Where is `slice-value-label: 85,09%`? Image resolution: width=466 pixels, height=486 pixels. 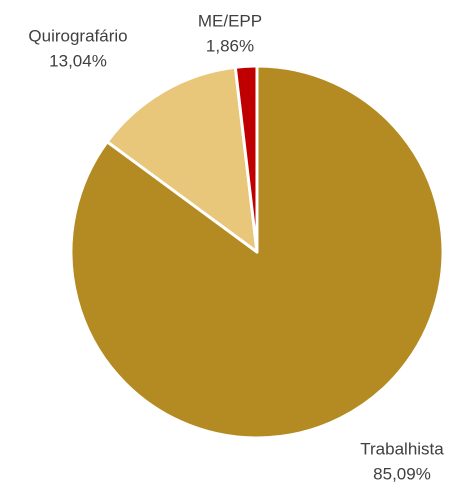 slice-value-label: 85,09% is located at coordinates (402, 473).